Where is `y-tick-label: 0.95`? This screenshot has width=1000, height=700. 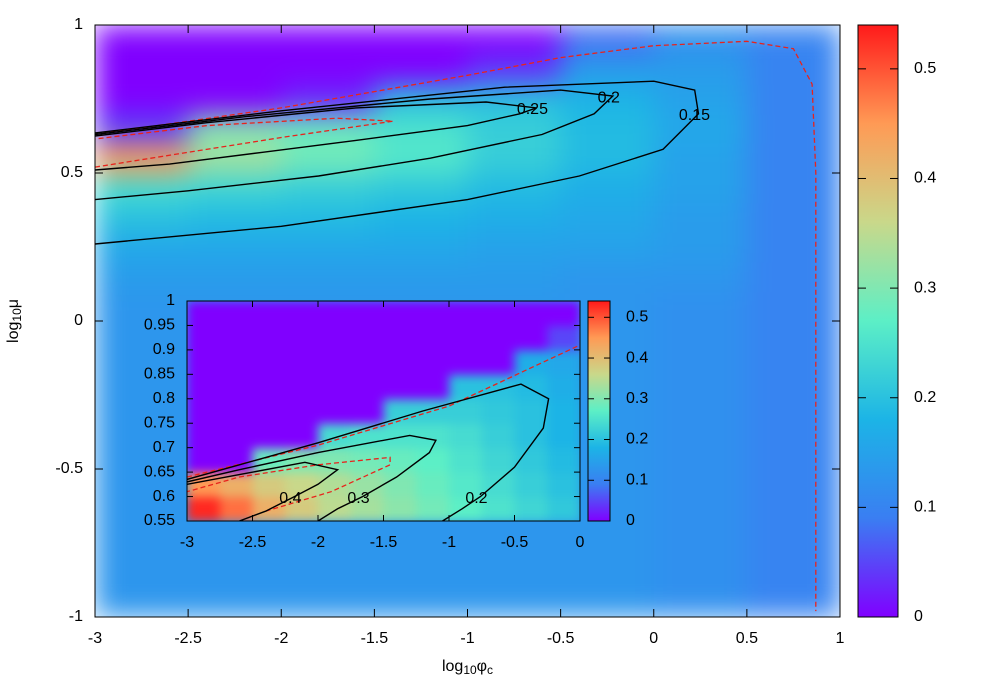
y-tick-label: 0.95 is located at coordinates (159, 325).